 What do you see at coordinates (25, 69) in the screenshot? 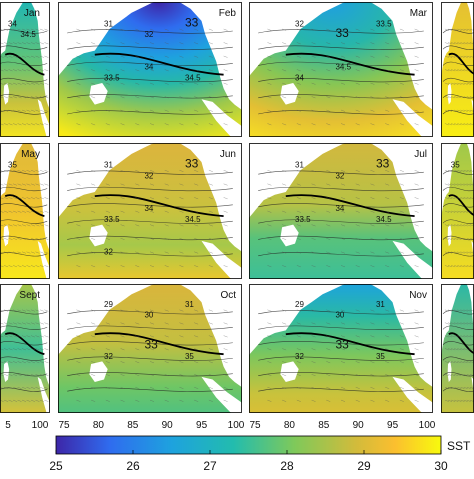
I see `panel-frame` at bounding box center [25, 69].